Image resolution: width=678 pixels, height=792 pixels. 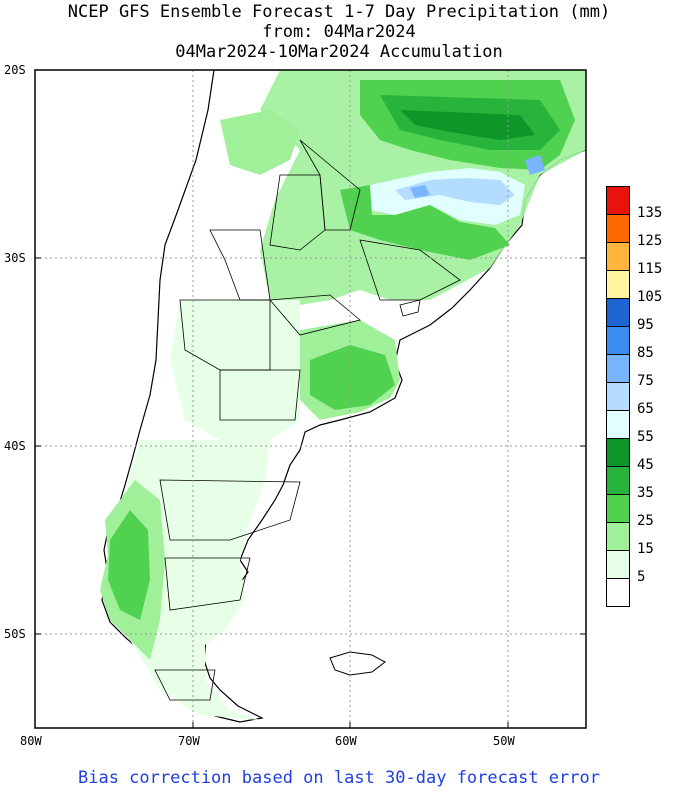 What do you see at coordinates (645, 437) in the screenshot?
I see `legend-label: 55` at bounding box center [645, 437].